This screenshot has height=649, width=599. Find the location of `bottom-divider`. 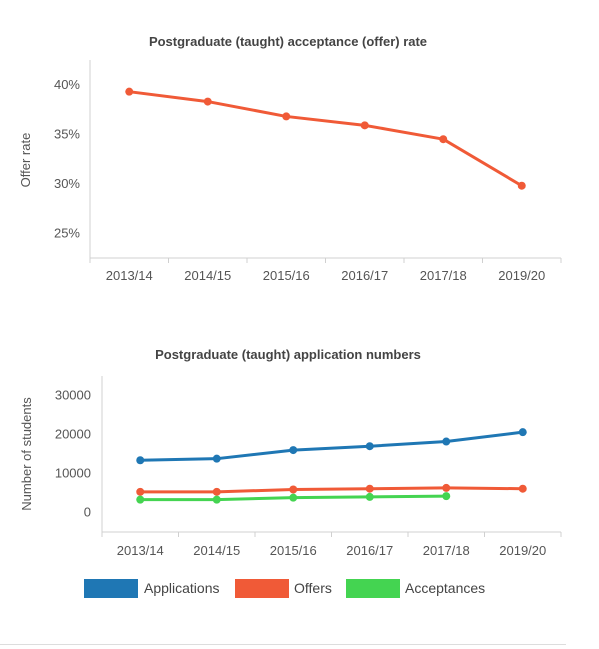

bottom-divider is located at coordinates (283, 644).